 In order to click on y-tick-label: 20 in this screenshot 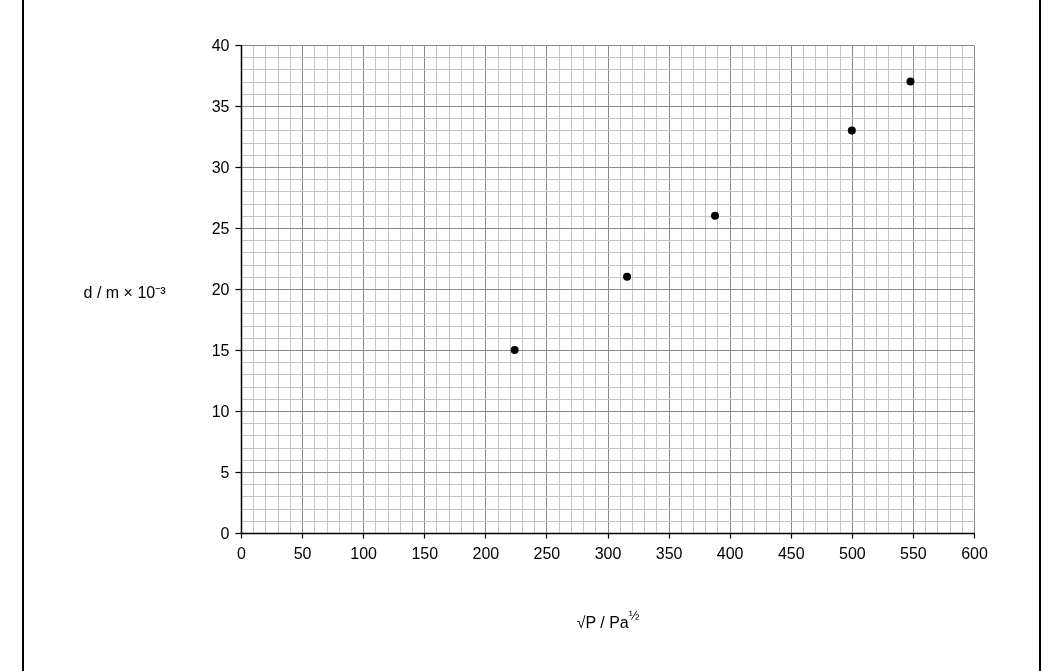, I will do `click(220, 289)`.